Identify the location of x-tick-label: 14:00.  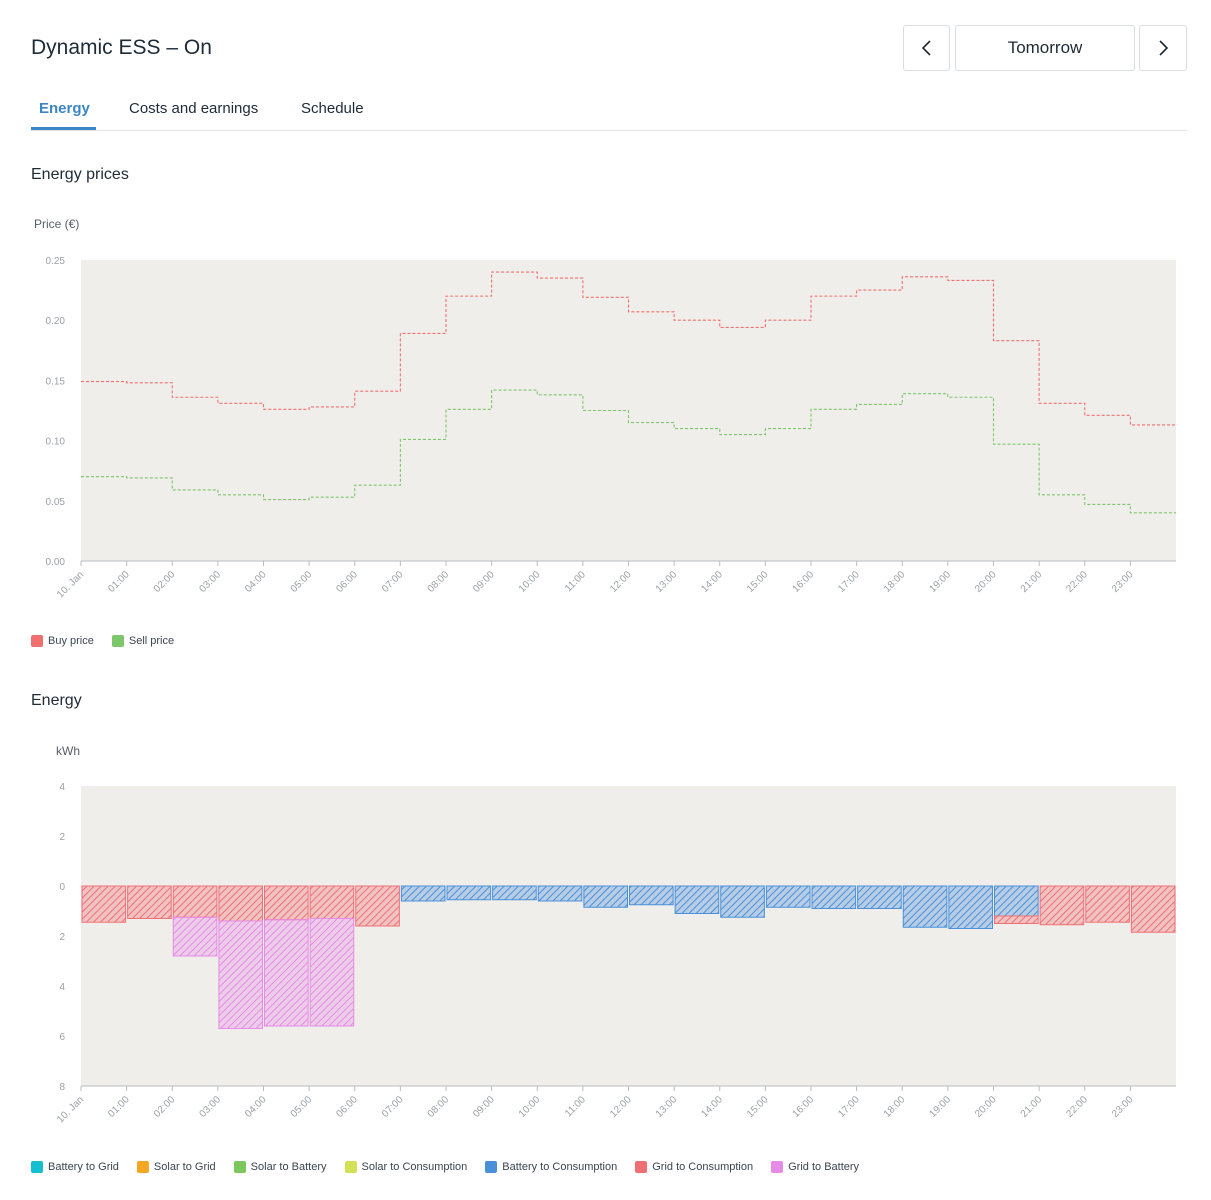
(712, 582).